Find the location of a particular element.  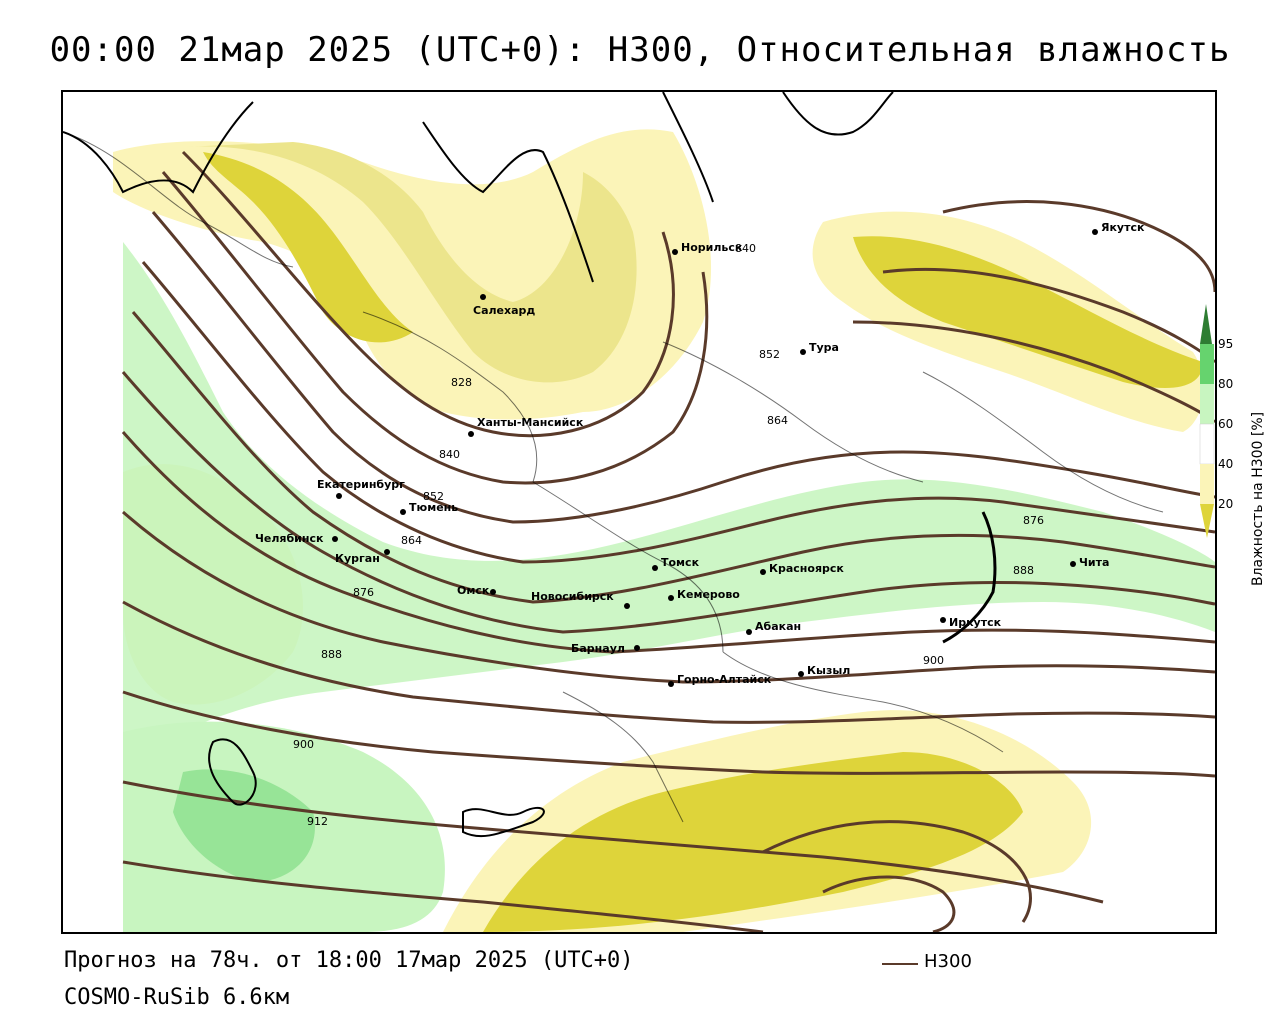

humidity-area-south-core is located at coordinates (753, 842).